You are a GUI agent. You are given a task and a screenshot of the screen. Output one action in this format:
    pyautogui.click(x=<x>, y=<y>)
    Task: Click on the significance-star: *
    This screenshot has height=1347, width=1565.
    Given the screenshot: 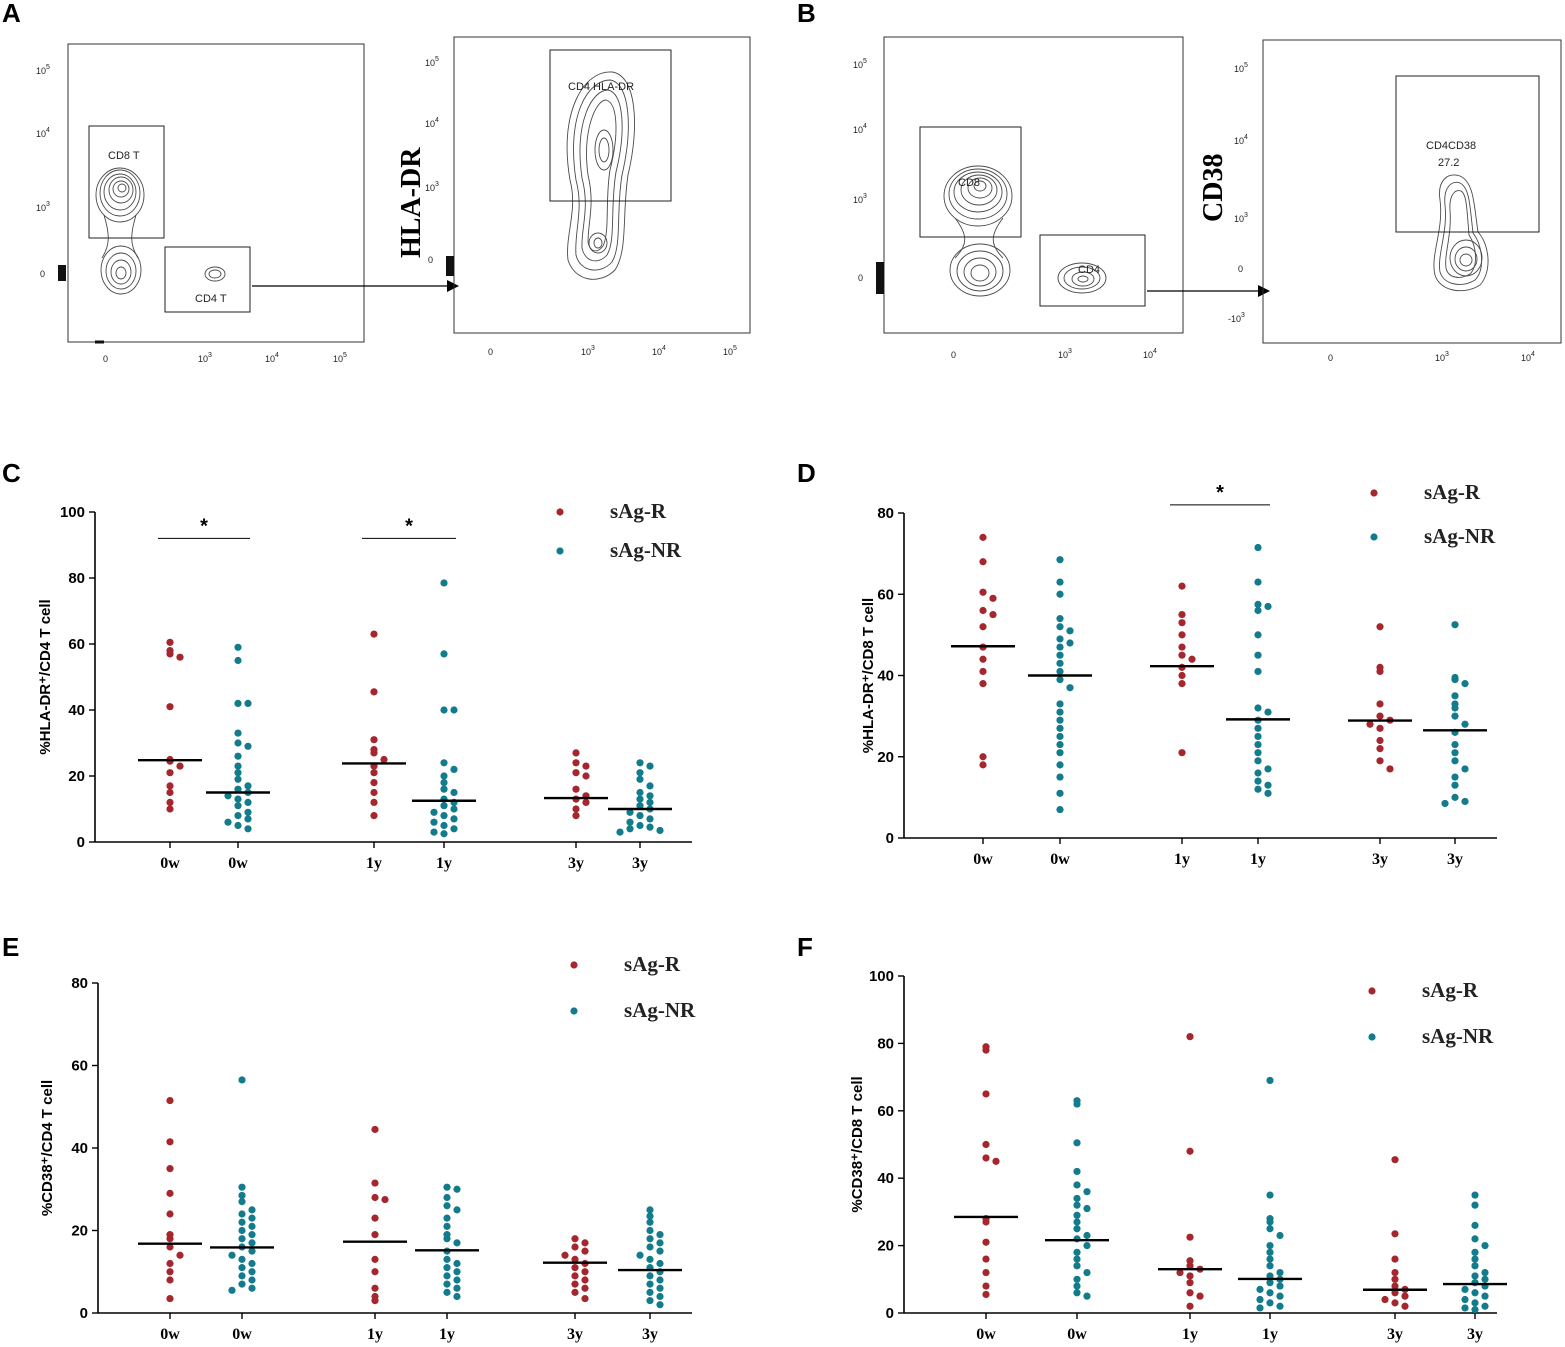 What is the action you would take?
    pyautogui.click(x=409, y=526)
    